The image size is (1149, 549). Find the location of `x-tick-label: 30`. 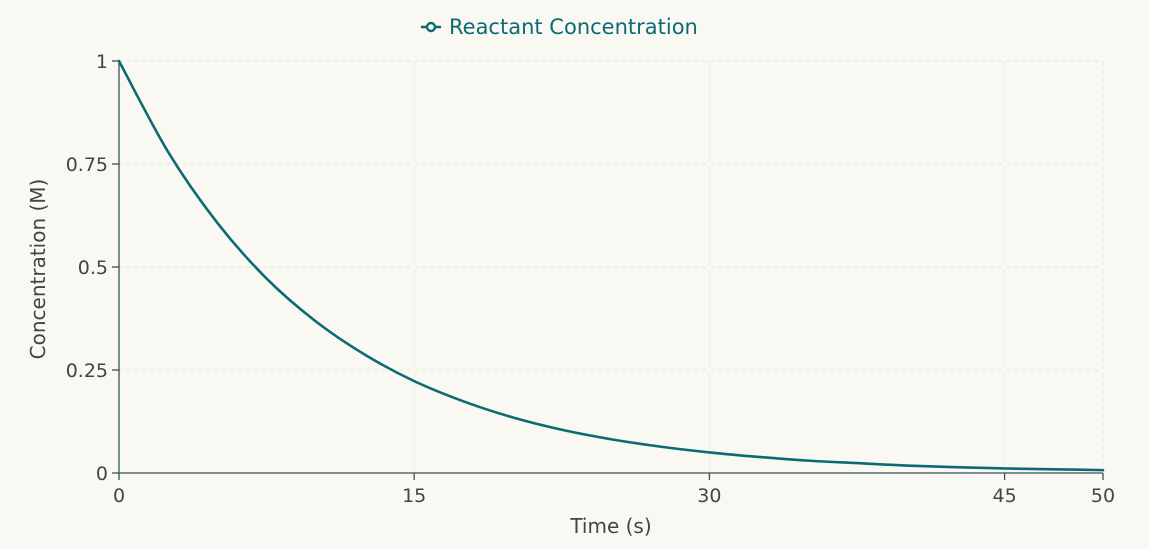

x-tick-label: 30 is located at coordinates (709, 496).